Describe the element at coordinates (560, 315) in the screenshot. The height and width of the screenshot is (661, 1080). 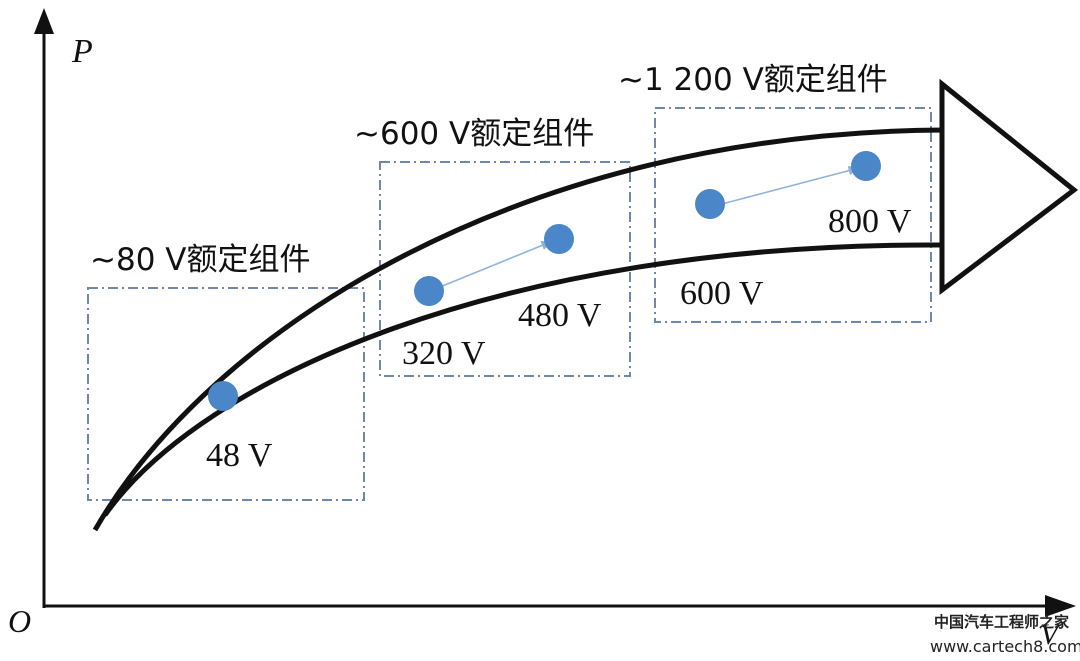
I see `point-label-480v: 480 V` at that location.